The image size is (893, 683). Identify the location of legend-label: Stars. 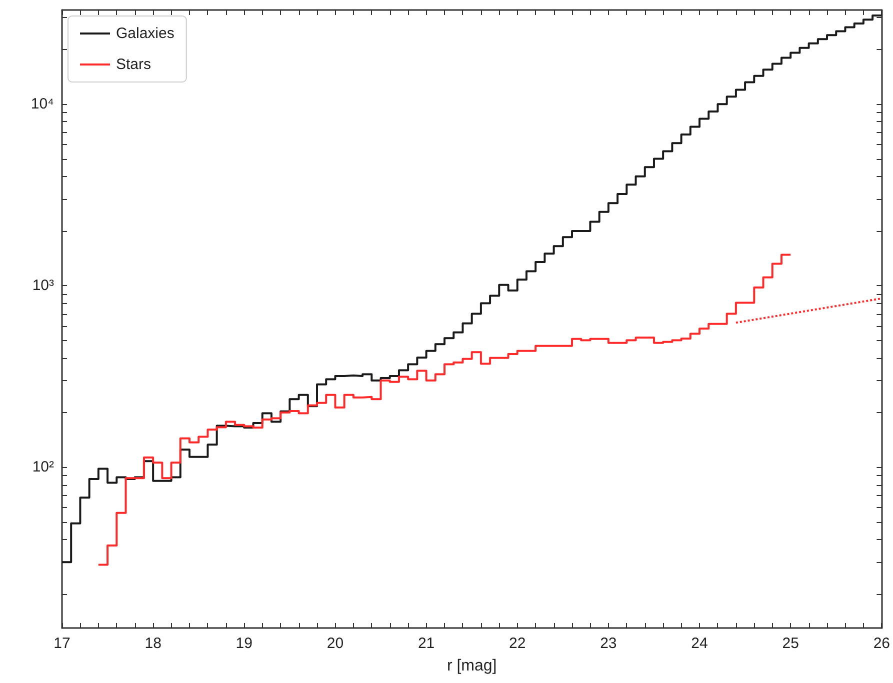
(134, 64).